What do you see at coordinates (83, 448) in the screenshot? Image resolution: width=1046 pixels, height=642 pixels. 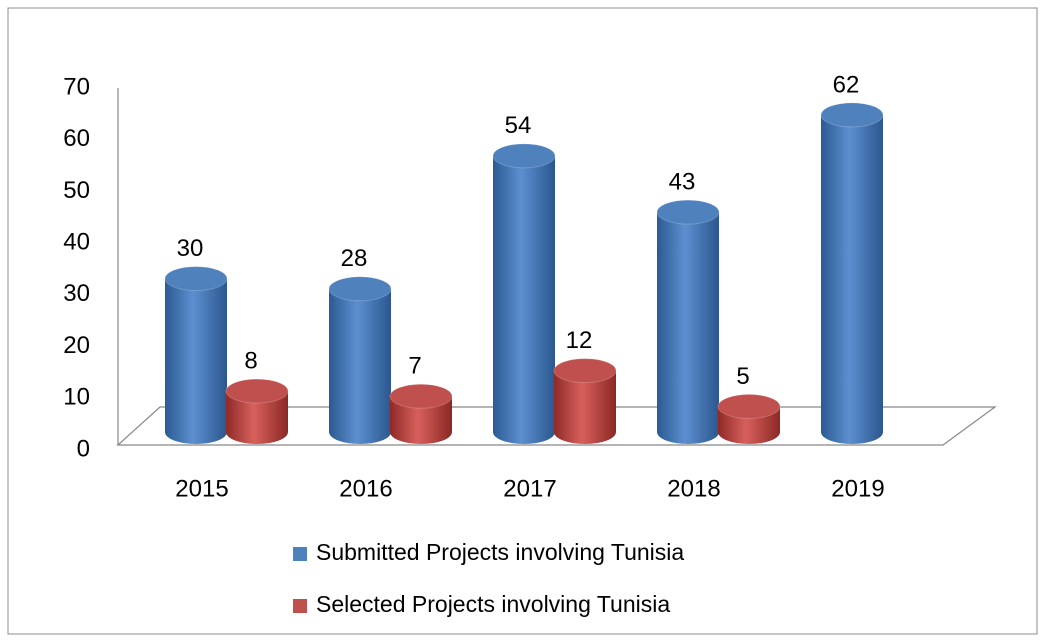 I see `y-tick-label: 0` at bounding box center [83, 448].